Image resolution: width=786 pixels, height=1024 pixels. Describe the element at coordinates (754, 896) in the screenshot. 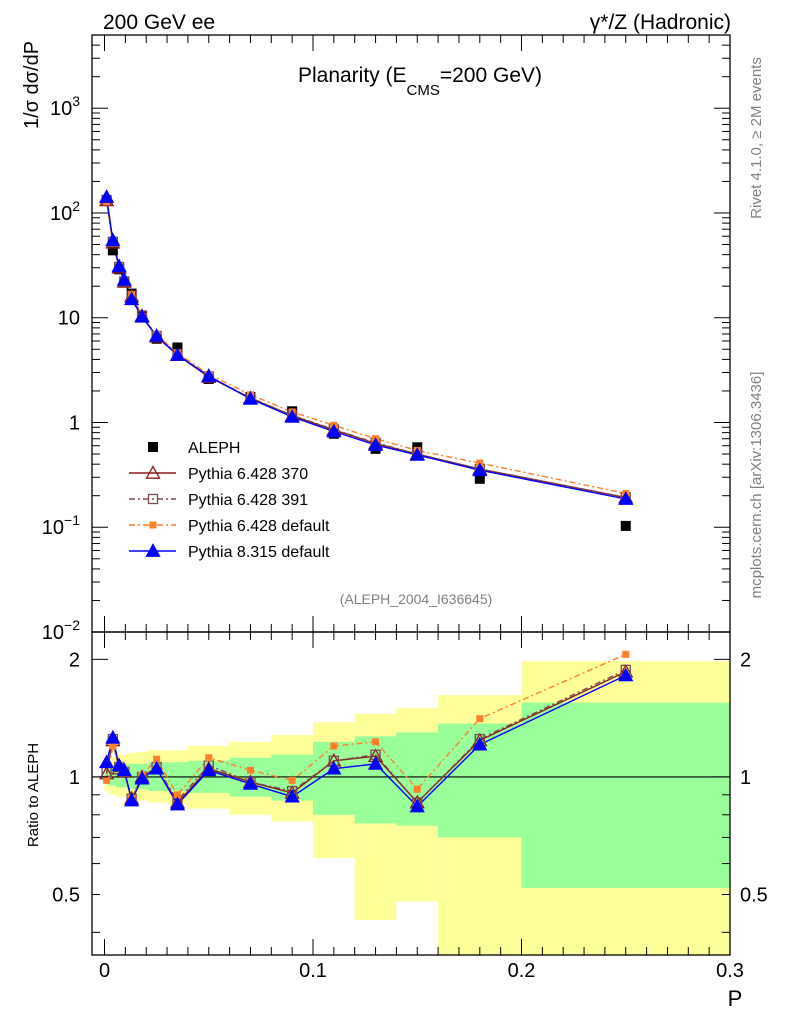

I see `ratio-y-tick-label-right-0: 0.5` at that location.